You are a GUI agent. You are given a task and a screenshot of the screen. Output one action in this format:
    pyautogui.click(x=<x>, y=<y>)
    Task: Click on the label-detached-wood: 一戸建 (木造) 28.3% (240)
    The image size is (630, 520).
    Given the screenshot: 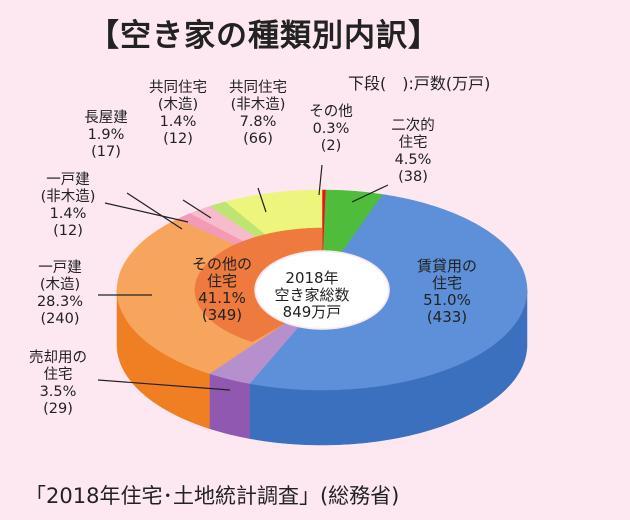 What is the action you would take?
    pyautogui.click(x=60, y=293)
    